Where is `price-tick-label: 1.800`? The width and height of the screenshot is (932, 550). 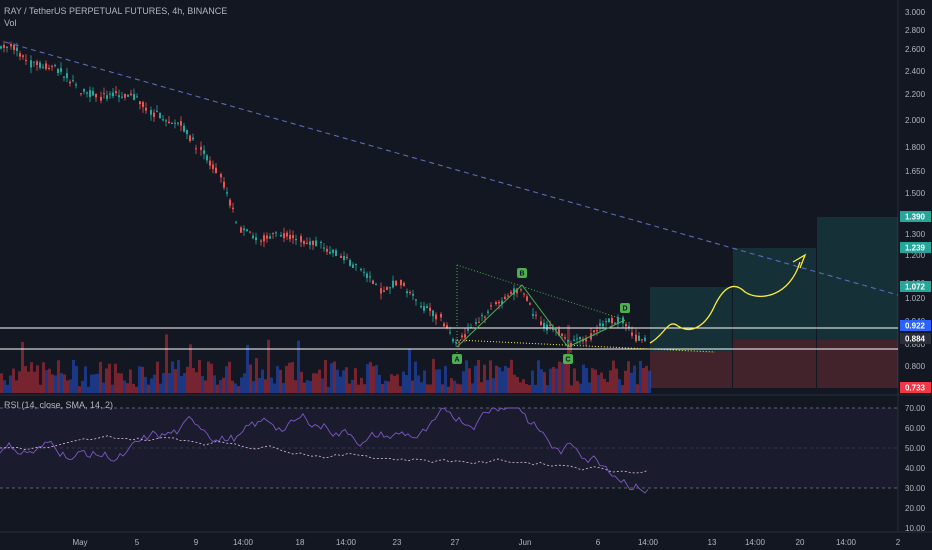
price-tick-label: 1.800 is located at coordinates (915, 147).